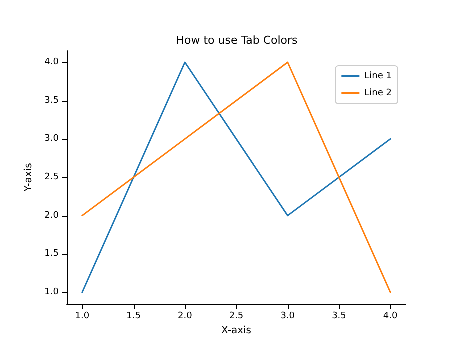 The image size is (474, 355). What do you see at coordinates (390, 317) in the screenshot?
I see `x-tick-label: 4.0` at bounding box center [390, 317].